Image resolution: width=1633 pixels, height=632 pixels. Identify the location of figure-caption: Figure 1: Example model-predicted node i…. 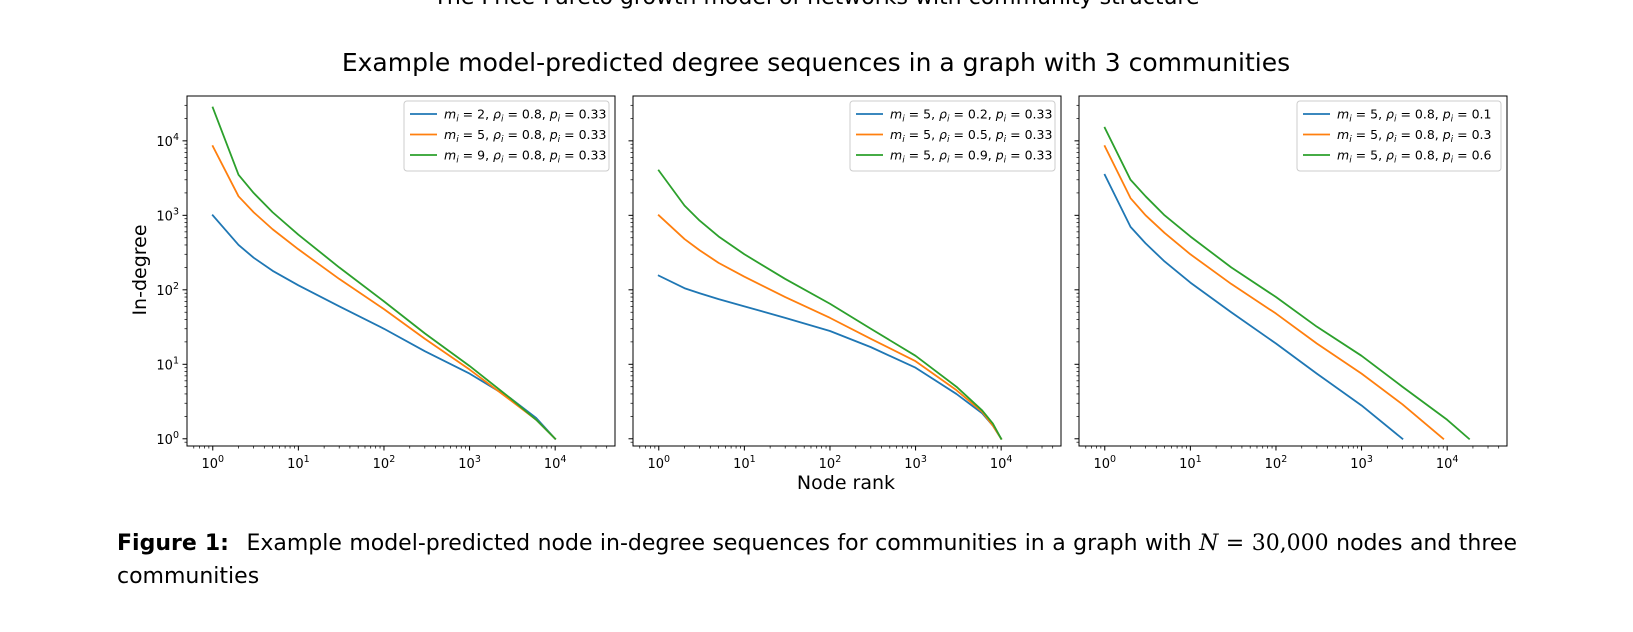
(817, 560).